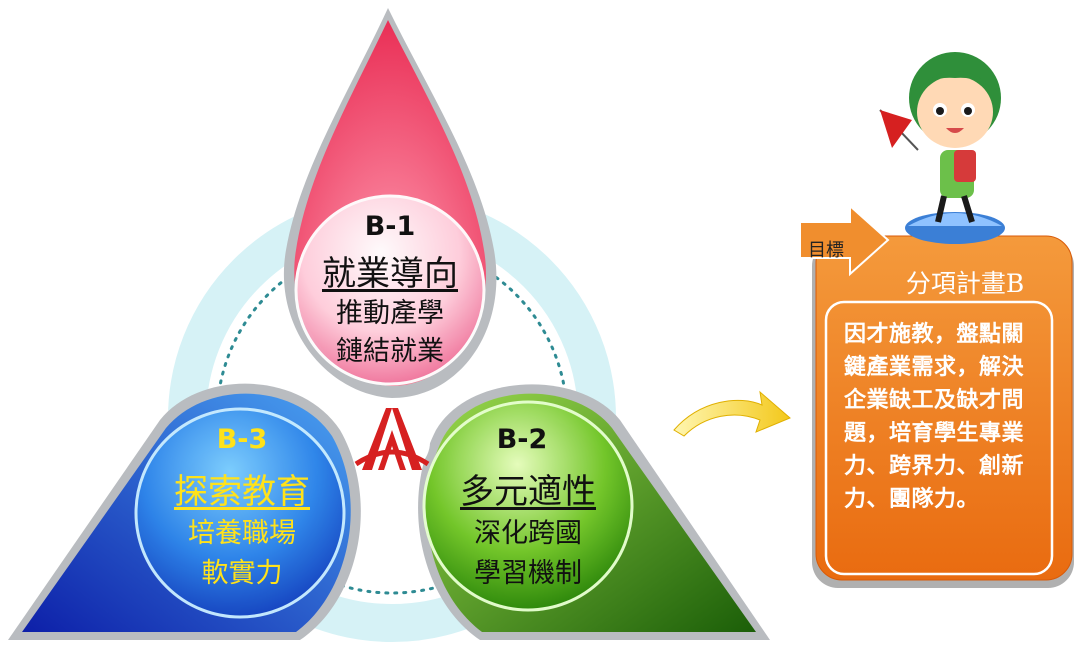 This screenshot has height=650, width=1078. What do you see at coordinates (965, 283) in the screenshot?
I see `goal-title: 分項計畫B` at bounding box center [965, 283].